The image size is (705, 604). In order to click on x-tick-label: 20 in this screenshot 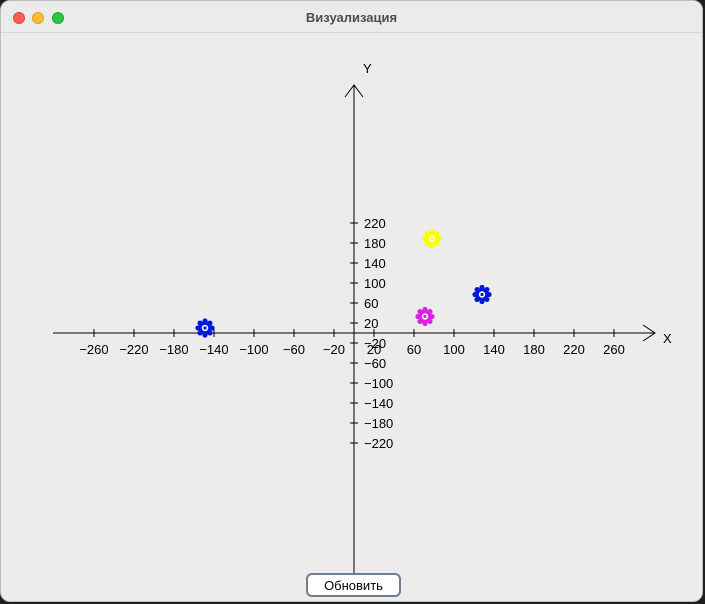, I will do `click(374, 349)`.